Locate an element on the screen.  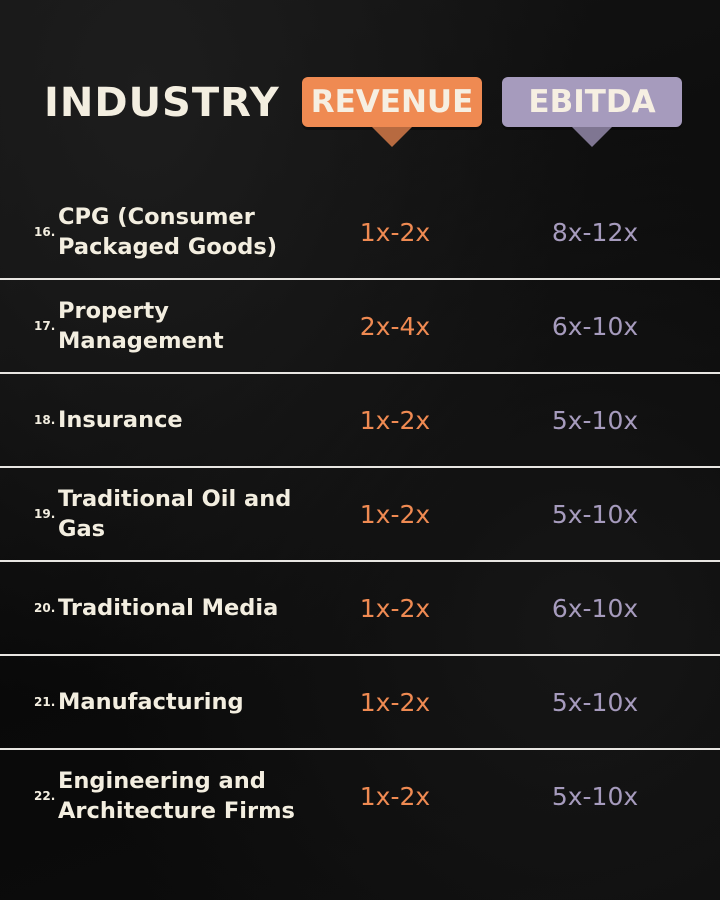
industry-name: Engineering and Architecture Firms is located at coordinates (176, 796).